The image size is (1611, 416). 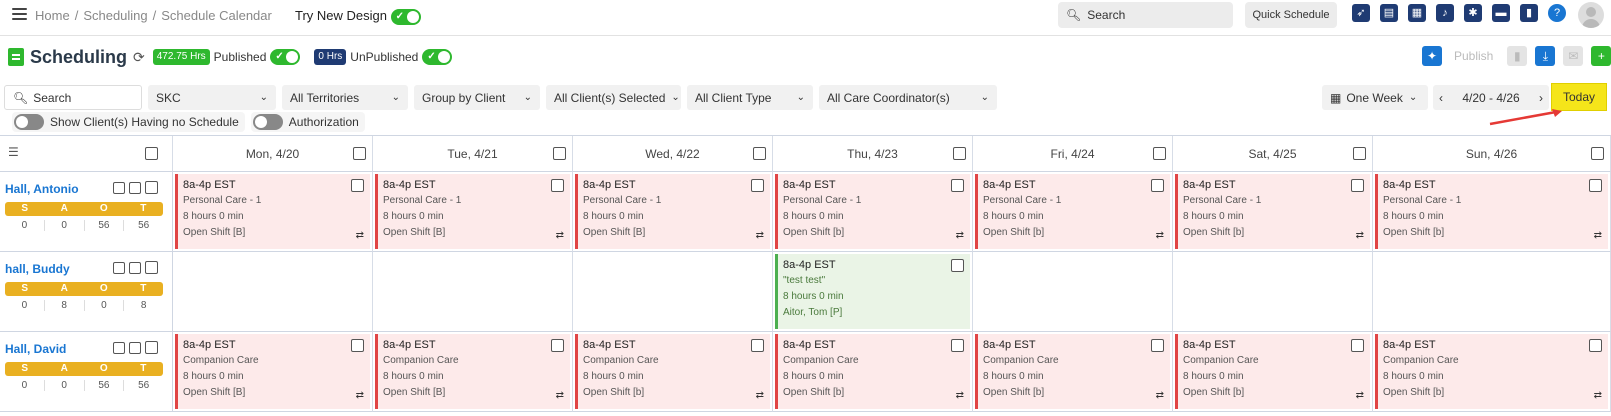 What do you see at coordinates (216, 15) in the screenshot?
I see `breadcrumb-schedule-calendar: Schedule Calendar` at bounding box center [216, 15].